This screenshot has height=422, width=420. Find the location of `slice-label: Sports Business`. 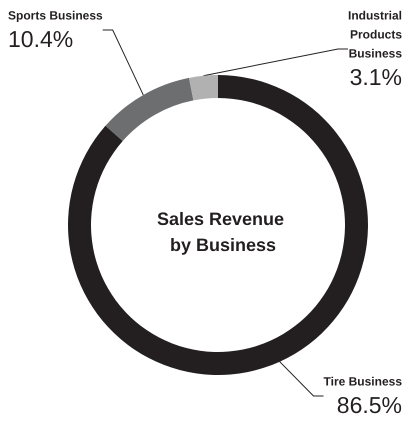

slice-label: Sports Business is located at coordinates (56, 15).